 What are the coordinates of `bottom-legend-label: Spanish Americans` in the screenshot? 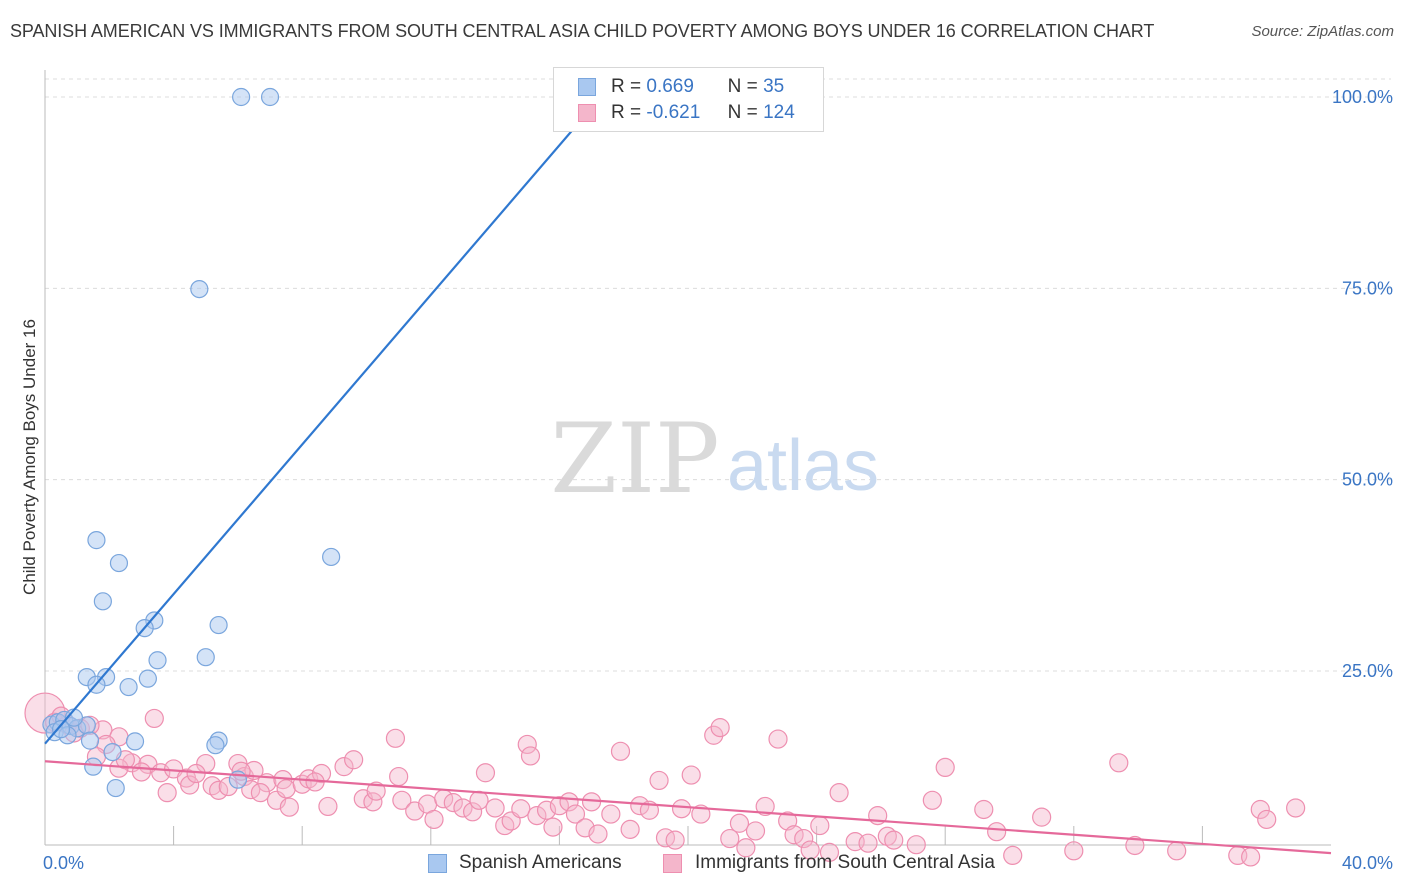 It's located at (540, 862).